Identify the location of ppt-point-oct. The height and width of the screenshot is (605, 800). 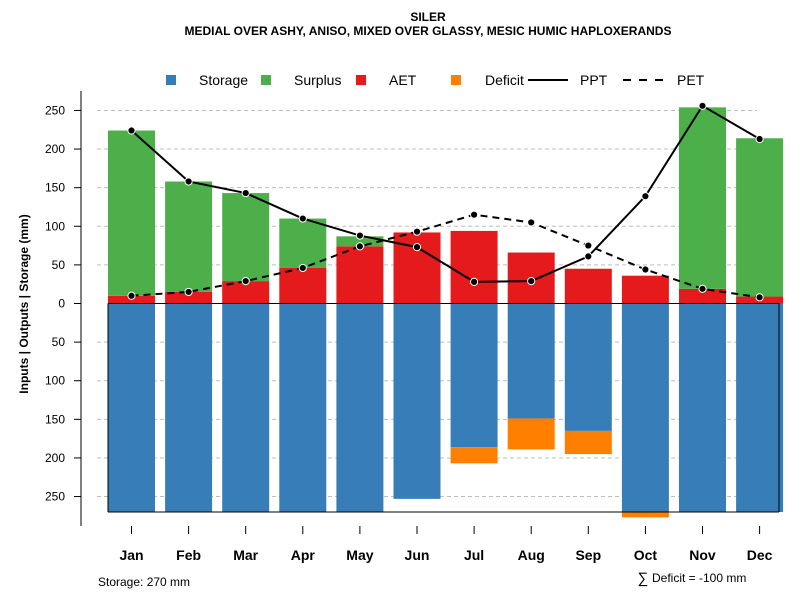
(645, 196).